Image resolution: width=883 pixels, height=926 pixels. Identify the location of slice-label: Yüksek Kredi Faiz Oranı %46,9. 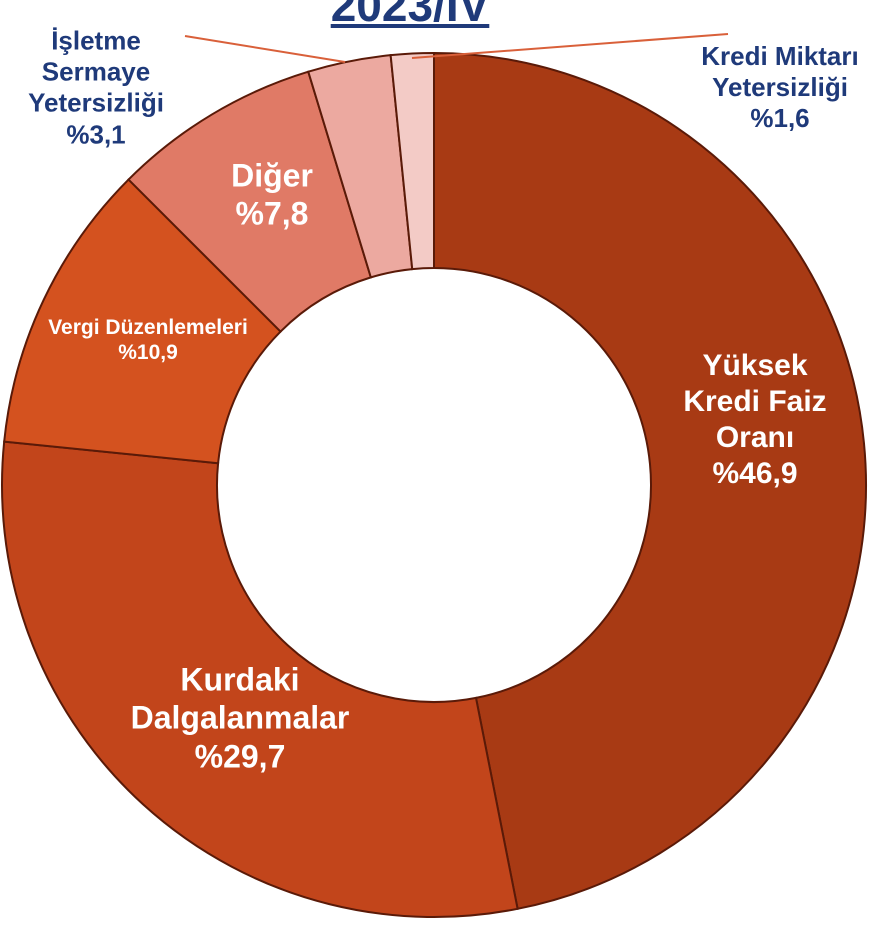
(755, 420).